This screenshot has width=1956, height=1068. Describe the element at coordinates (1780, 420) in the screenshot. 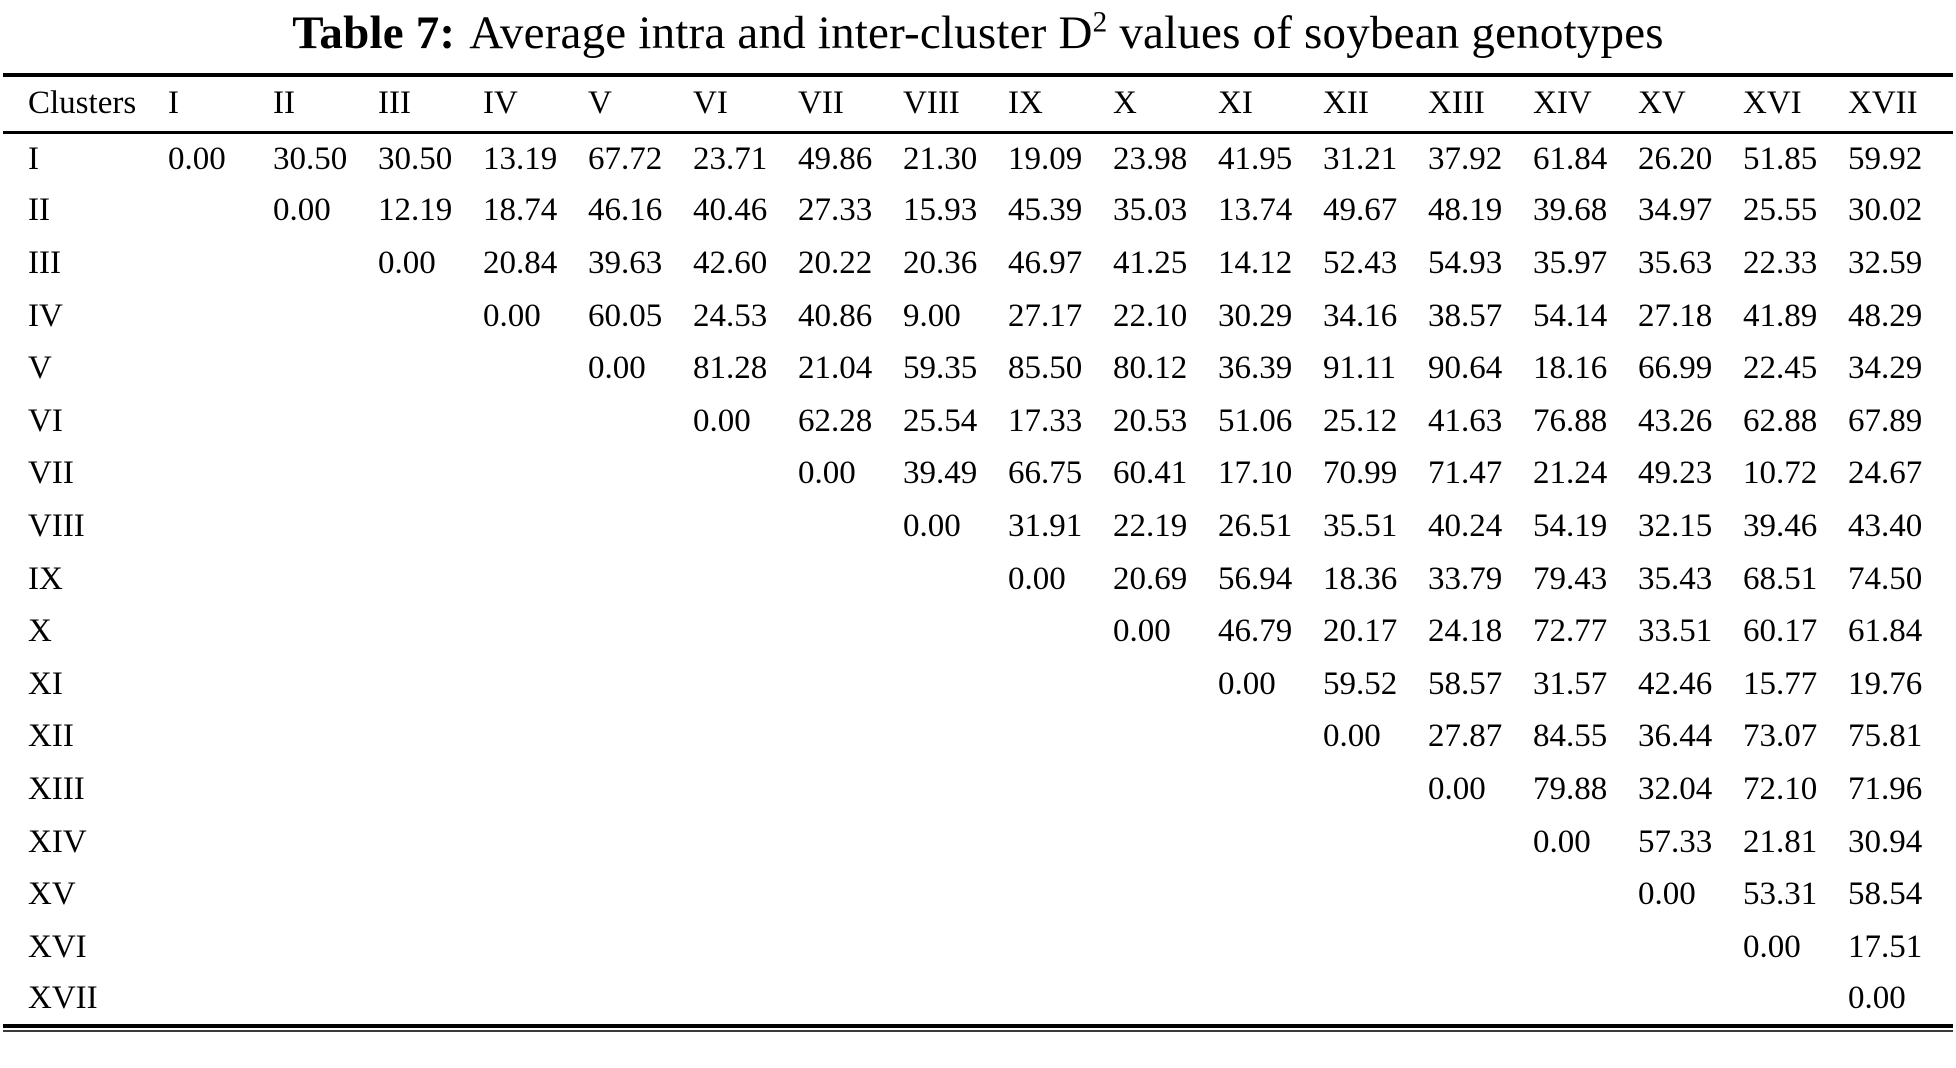

I see `d2-value-cell: 62.88` at that location.